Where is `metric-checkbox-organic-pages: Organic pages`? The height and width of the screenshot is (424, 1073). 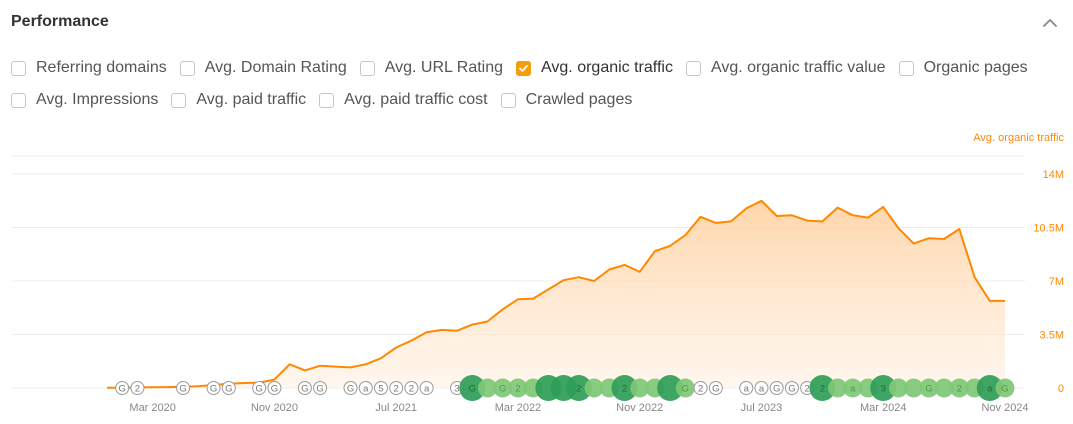
metric-checkbox-organic-pages: Organic pages is located at coordinates (963, 68).